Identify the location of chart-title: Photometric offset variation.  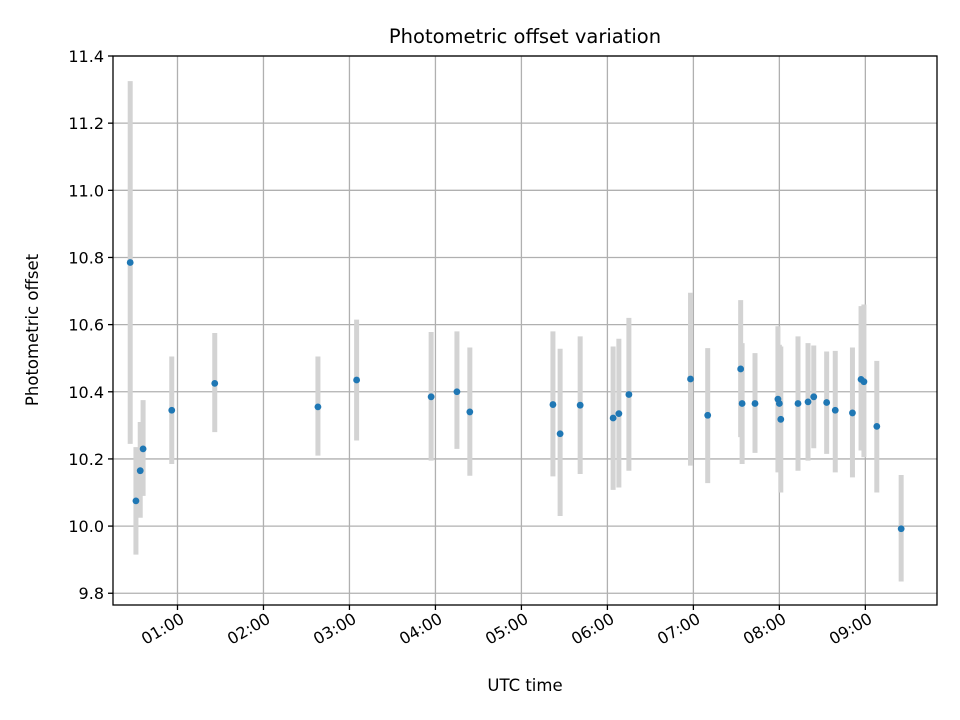
(525, 36).